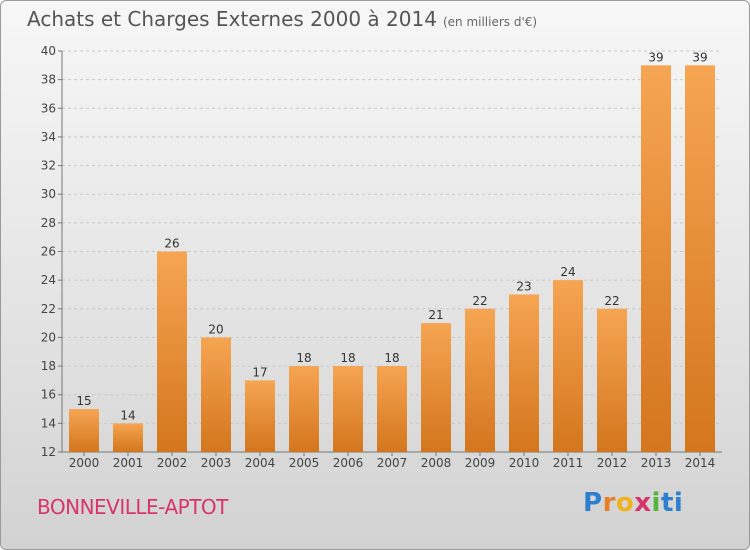 The image size is (750, 550). What do you see at coordinates (48, 80) in the screenshot?
I see `y-tick-label: 38` at bounding box center [48, 80].